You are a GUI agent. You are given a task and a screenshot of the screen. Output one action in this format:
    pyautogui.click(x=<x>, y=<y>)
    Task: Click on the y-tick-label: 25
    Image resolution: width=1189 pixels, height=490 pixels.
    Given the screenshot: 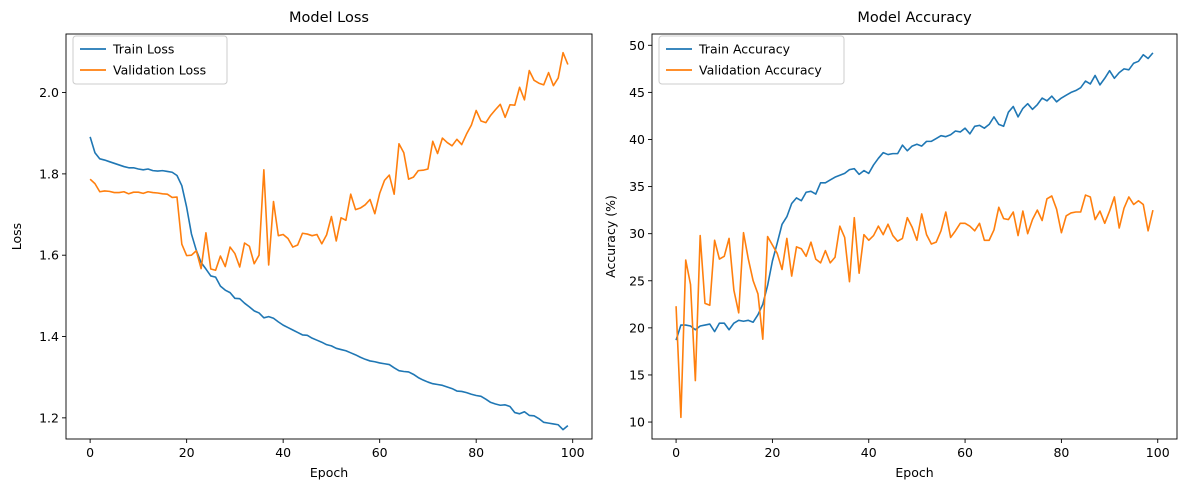 What is the action you would take?
    pyautogui.click(x=637, y=280)
    